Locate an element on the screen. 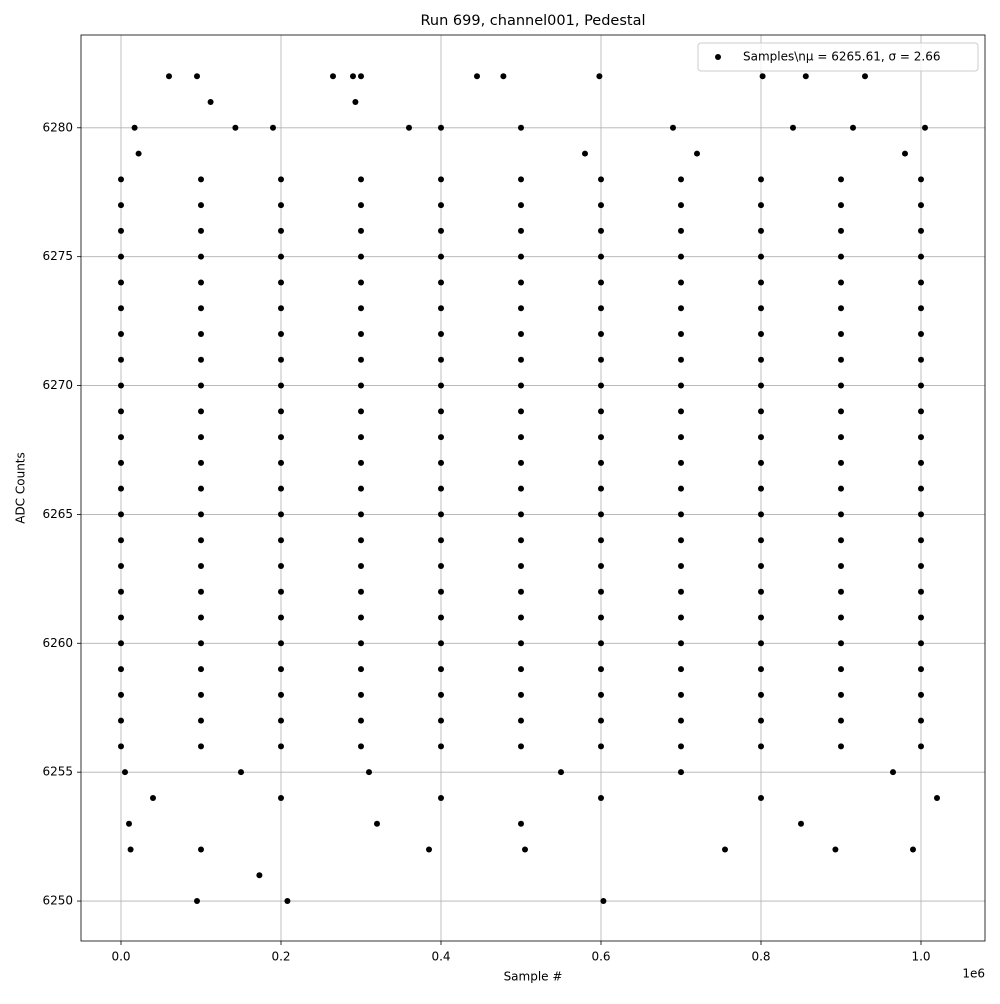 This screenshot has width=1000, height=1004. legend-marker is located at coordinates (718, 57).